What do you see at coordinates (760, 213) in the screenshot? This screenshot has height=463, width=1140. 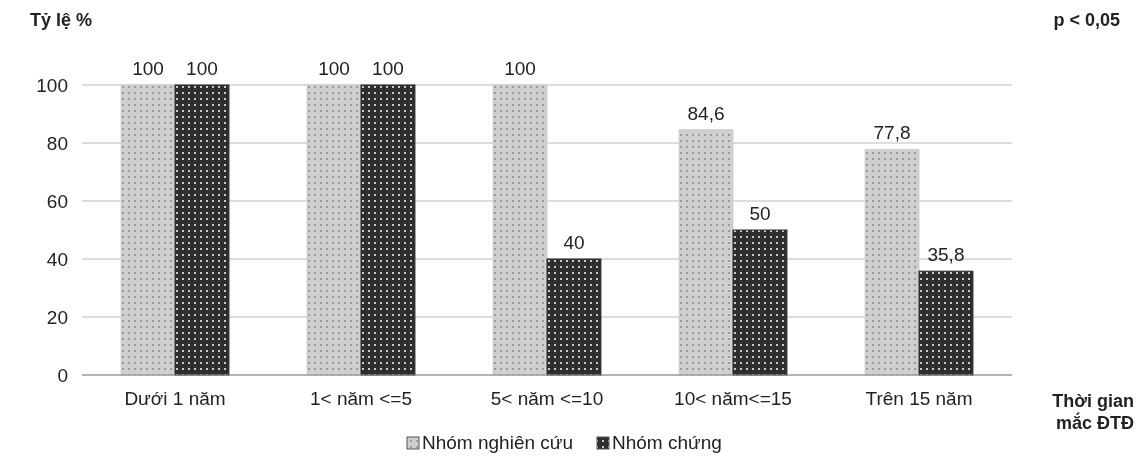 I see `data-label: 50` at bounding box center [760, 213].